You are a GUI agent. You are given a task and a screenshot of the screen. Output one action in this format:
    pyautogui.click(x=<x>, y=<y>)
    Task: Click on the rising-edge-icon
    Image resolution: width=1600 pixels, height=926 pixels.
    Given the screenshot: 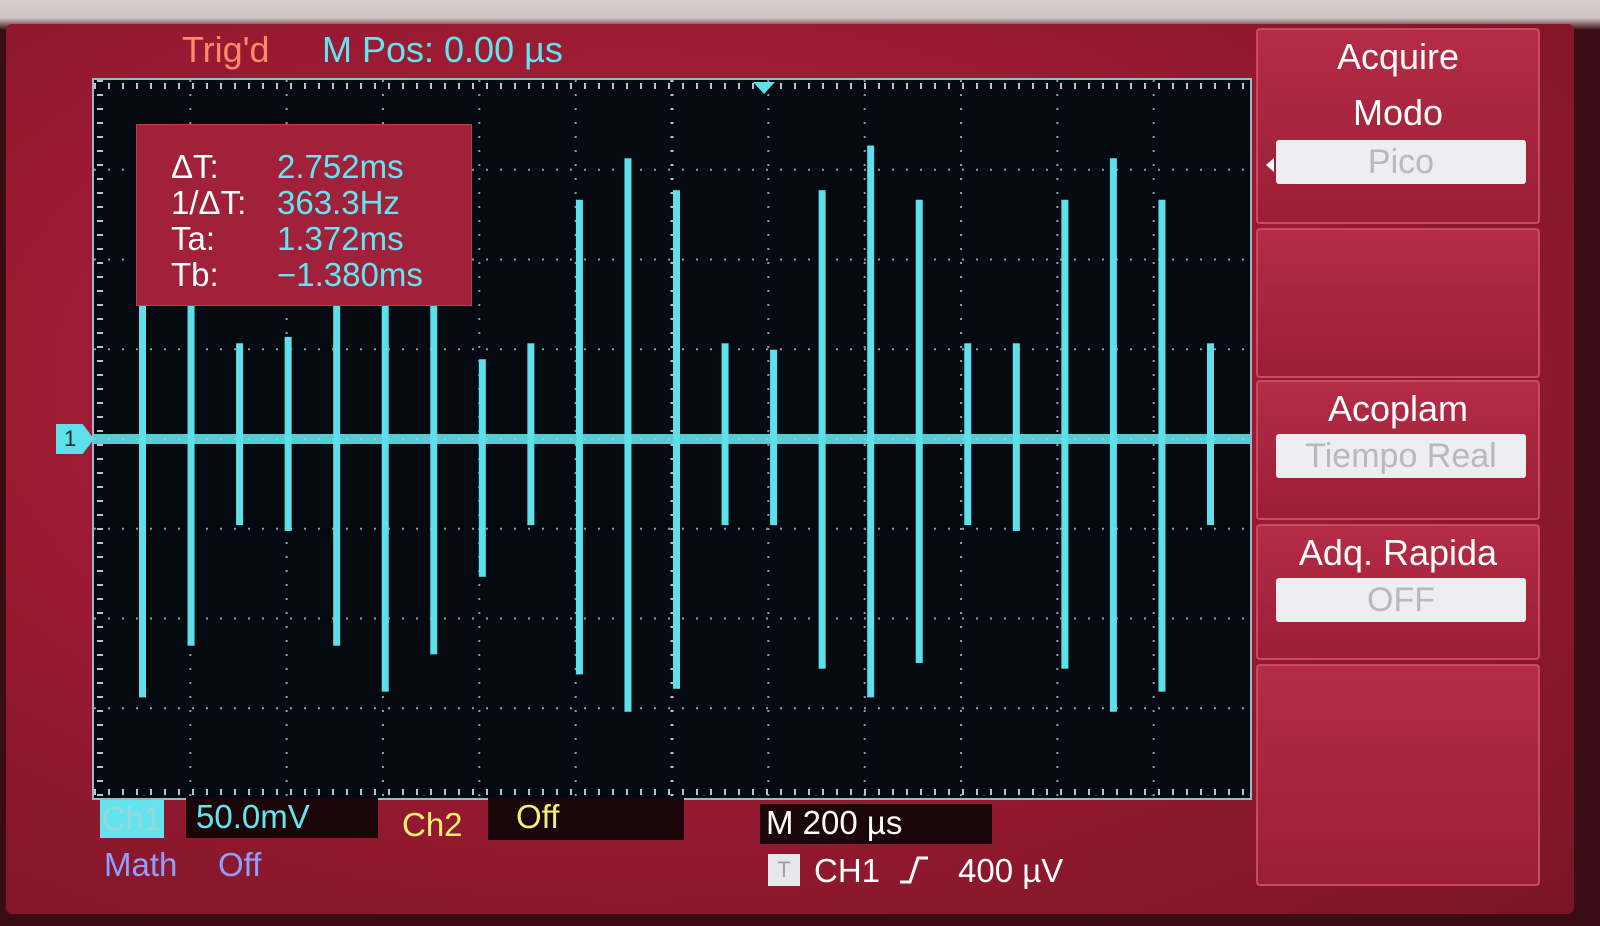 What is the action you would take?
    pyautogui.click(x=914, y=874)
    